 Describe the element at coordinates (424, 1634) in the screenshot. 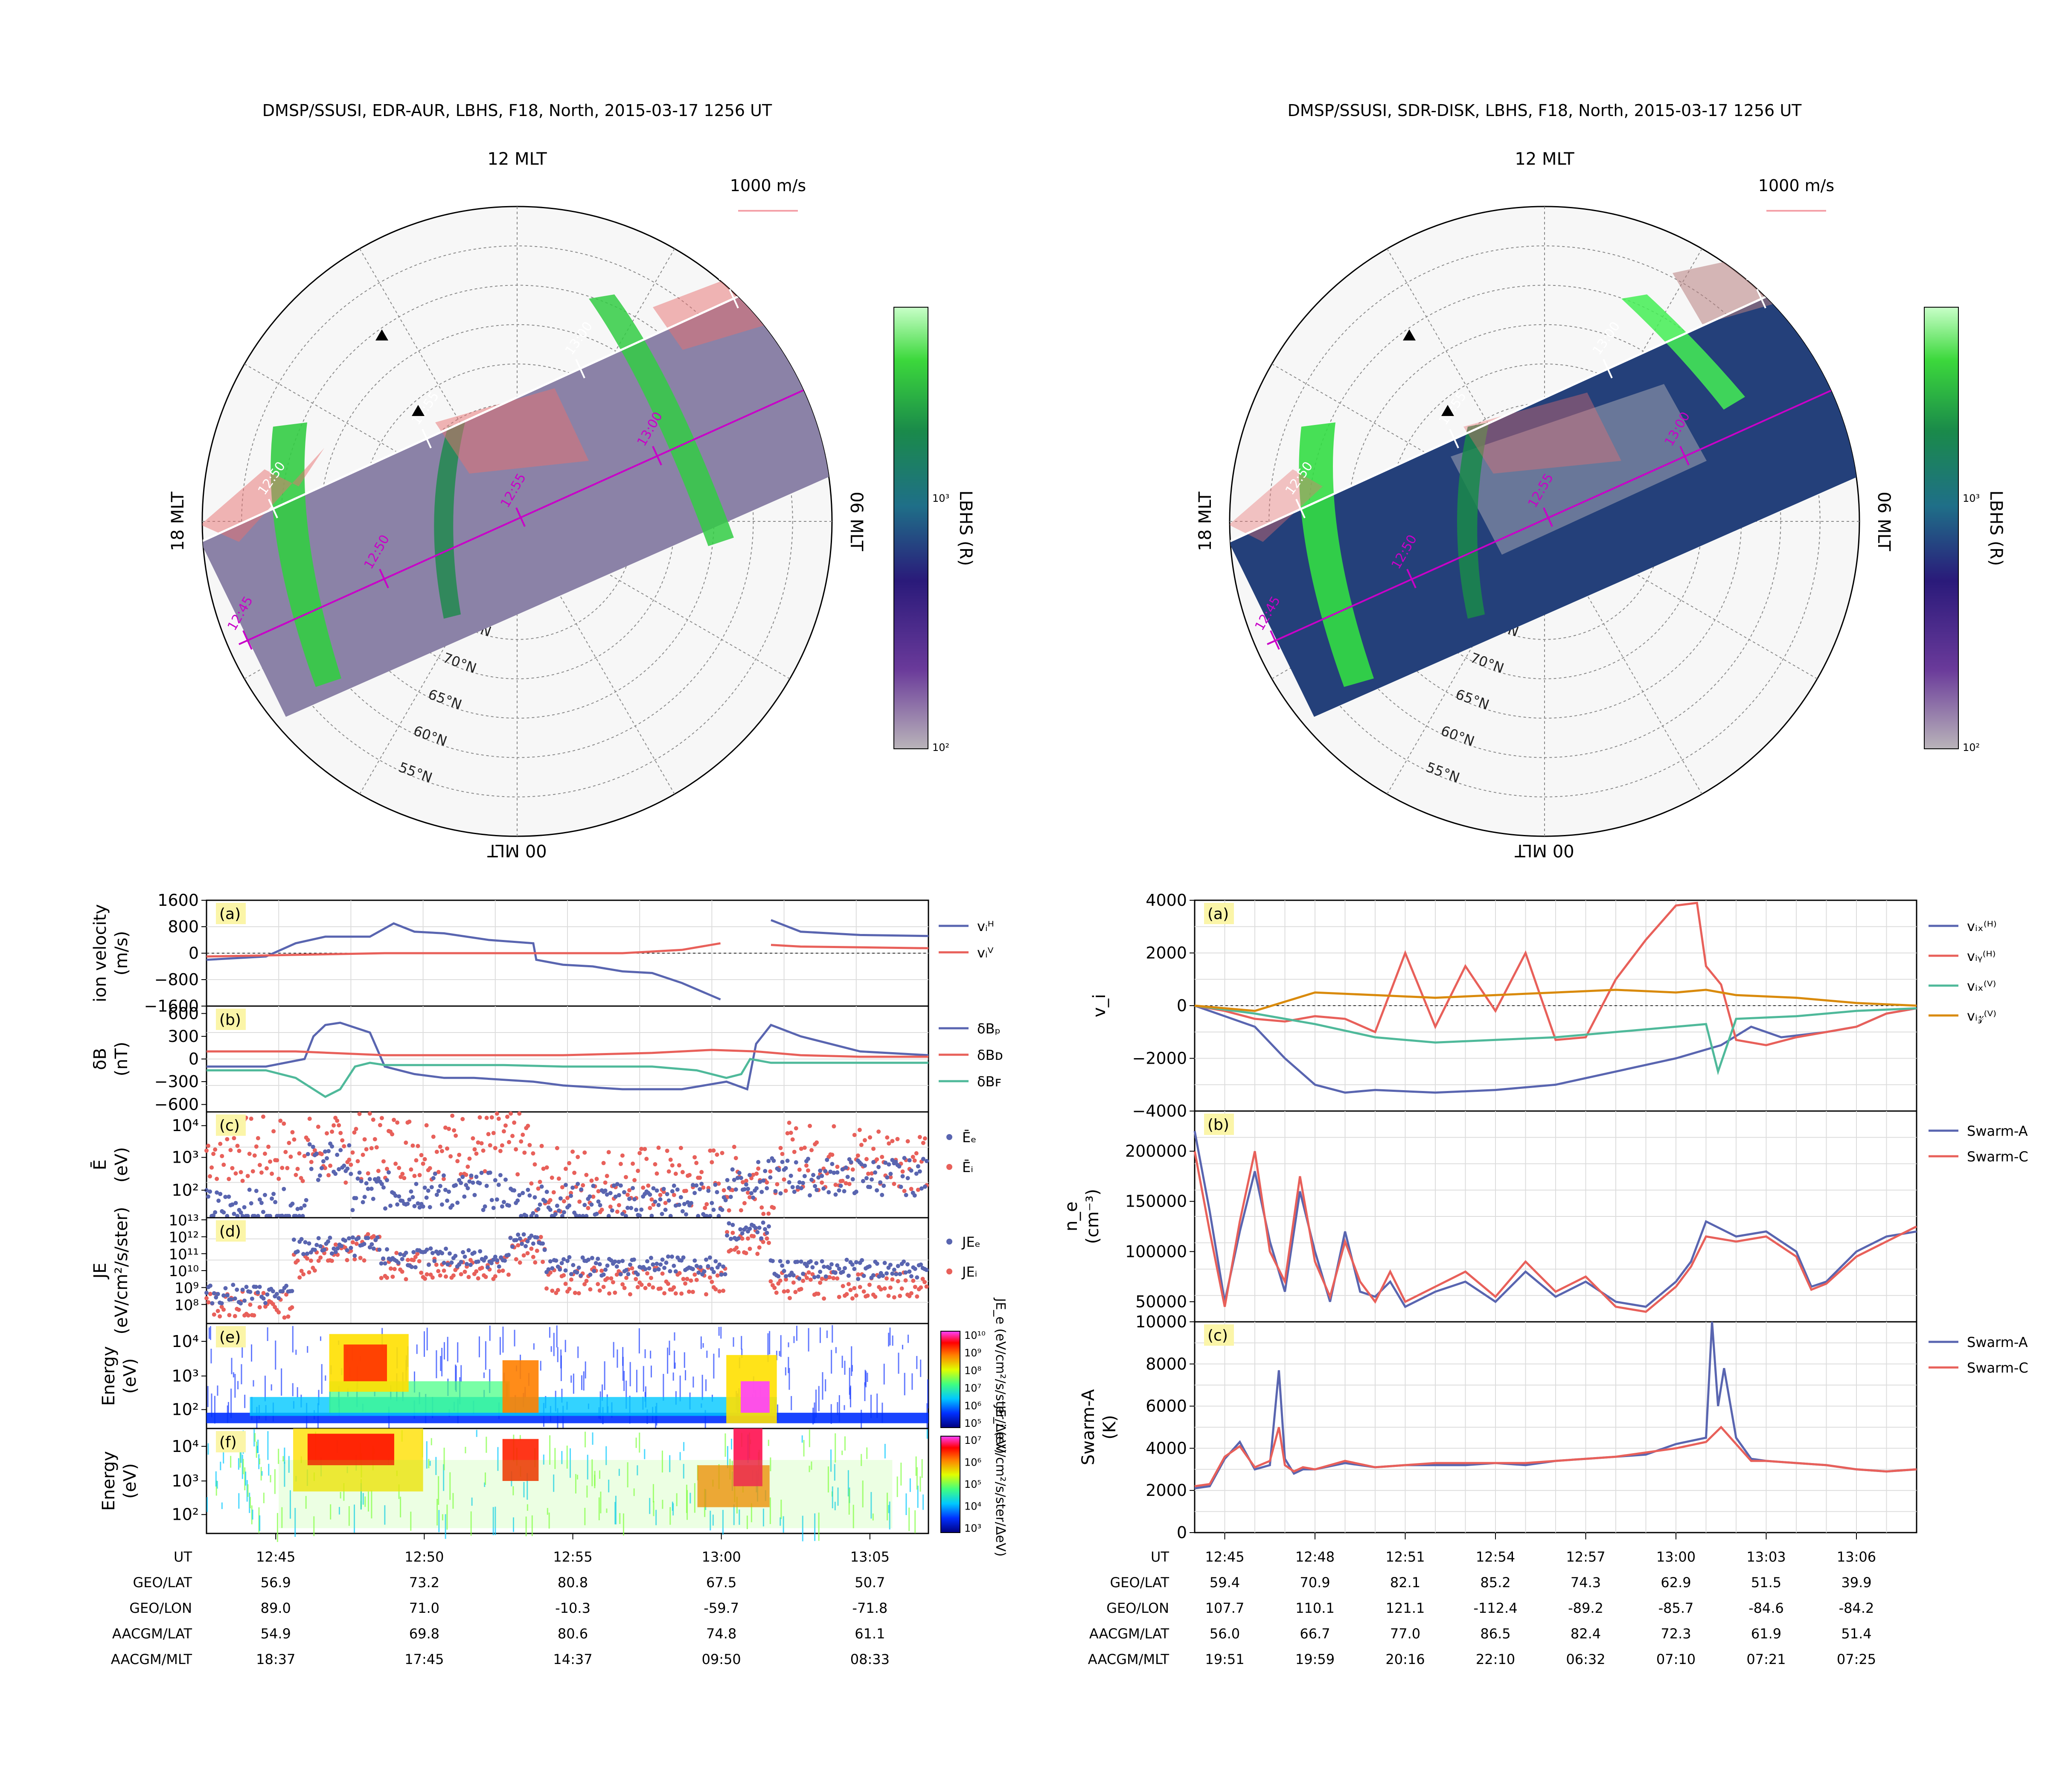

I see `ephemeris-value: 69.8` at that location.